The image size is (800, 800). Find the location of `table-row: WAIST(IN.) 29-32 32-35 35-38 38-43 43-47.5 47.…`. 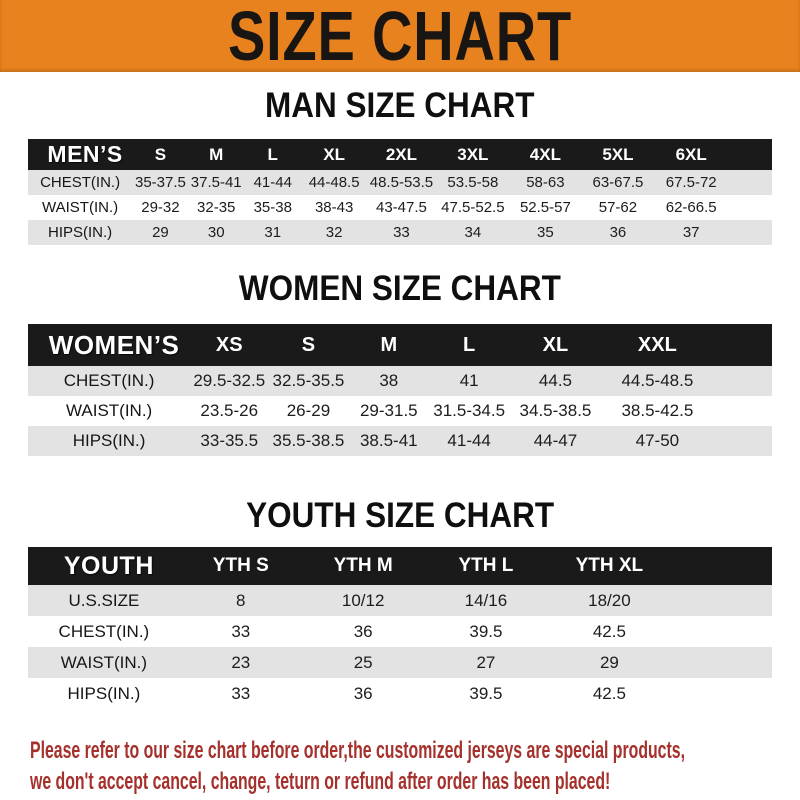

table-row: WAIST(IN.) 29-32 32-35 35-38 38-43 43-47.5 47.… is located at coordinates (400, 207).